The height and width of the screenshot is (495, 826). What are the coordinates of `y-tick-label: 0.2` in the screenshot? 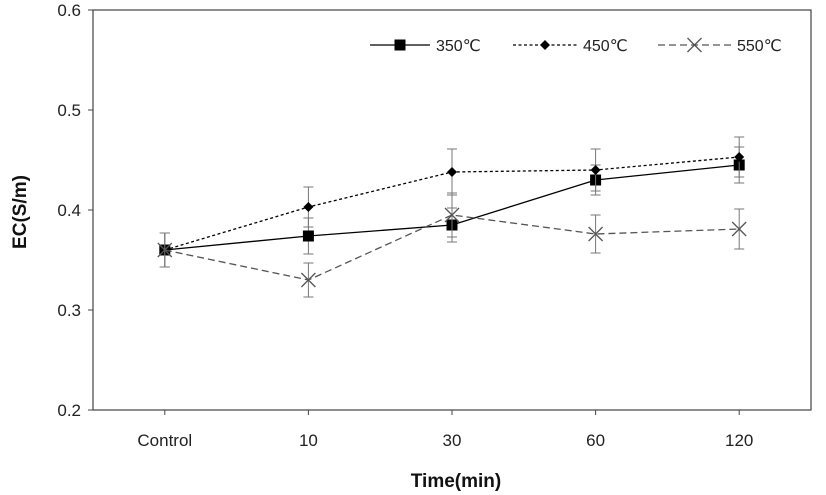 It's located at (69, 410).